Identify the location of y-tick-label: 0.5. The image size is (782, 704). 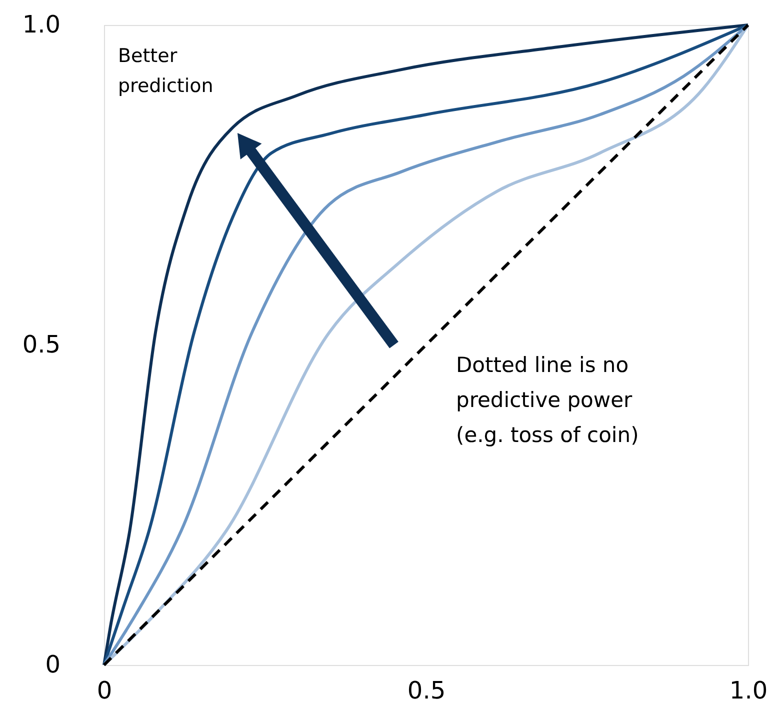
(41, 344).